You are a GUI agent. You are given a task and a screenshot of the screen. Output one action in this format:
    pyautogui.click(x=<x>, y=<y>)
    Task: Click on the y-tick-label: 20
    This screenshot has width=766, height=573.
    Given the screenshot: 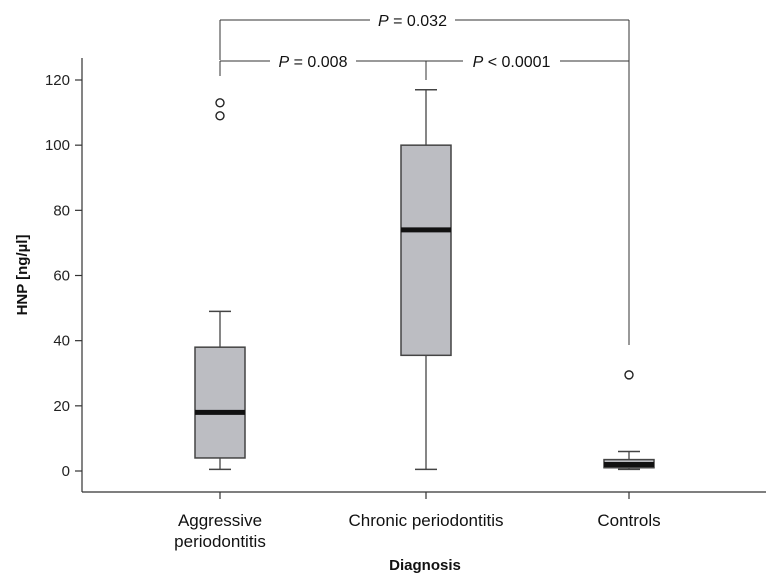 What is the action you would take?
    pyautogui.click(x=61, y=406)
    